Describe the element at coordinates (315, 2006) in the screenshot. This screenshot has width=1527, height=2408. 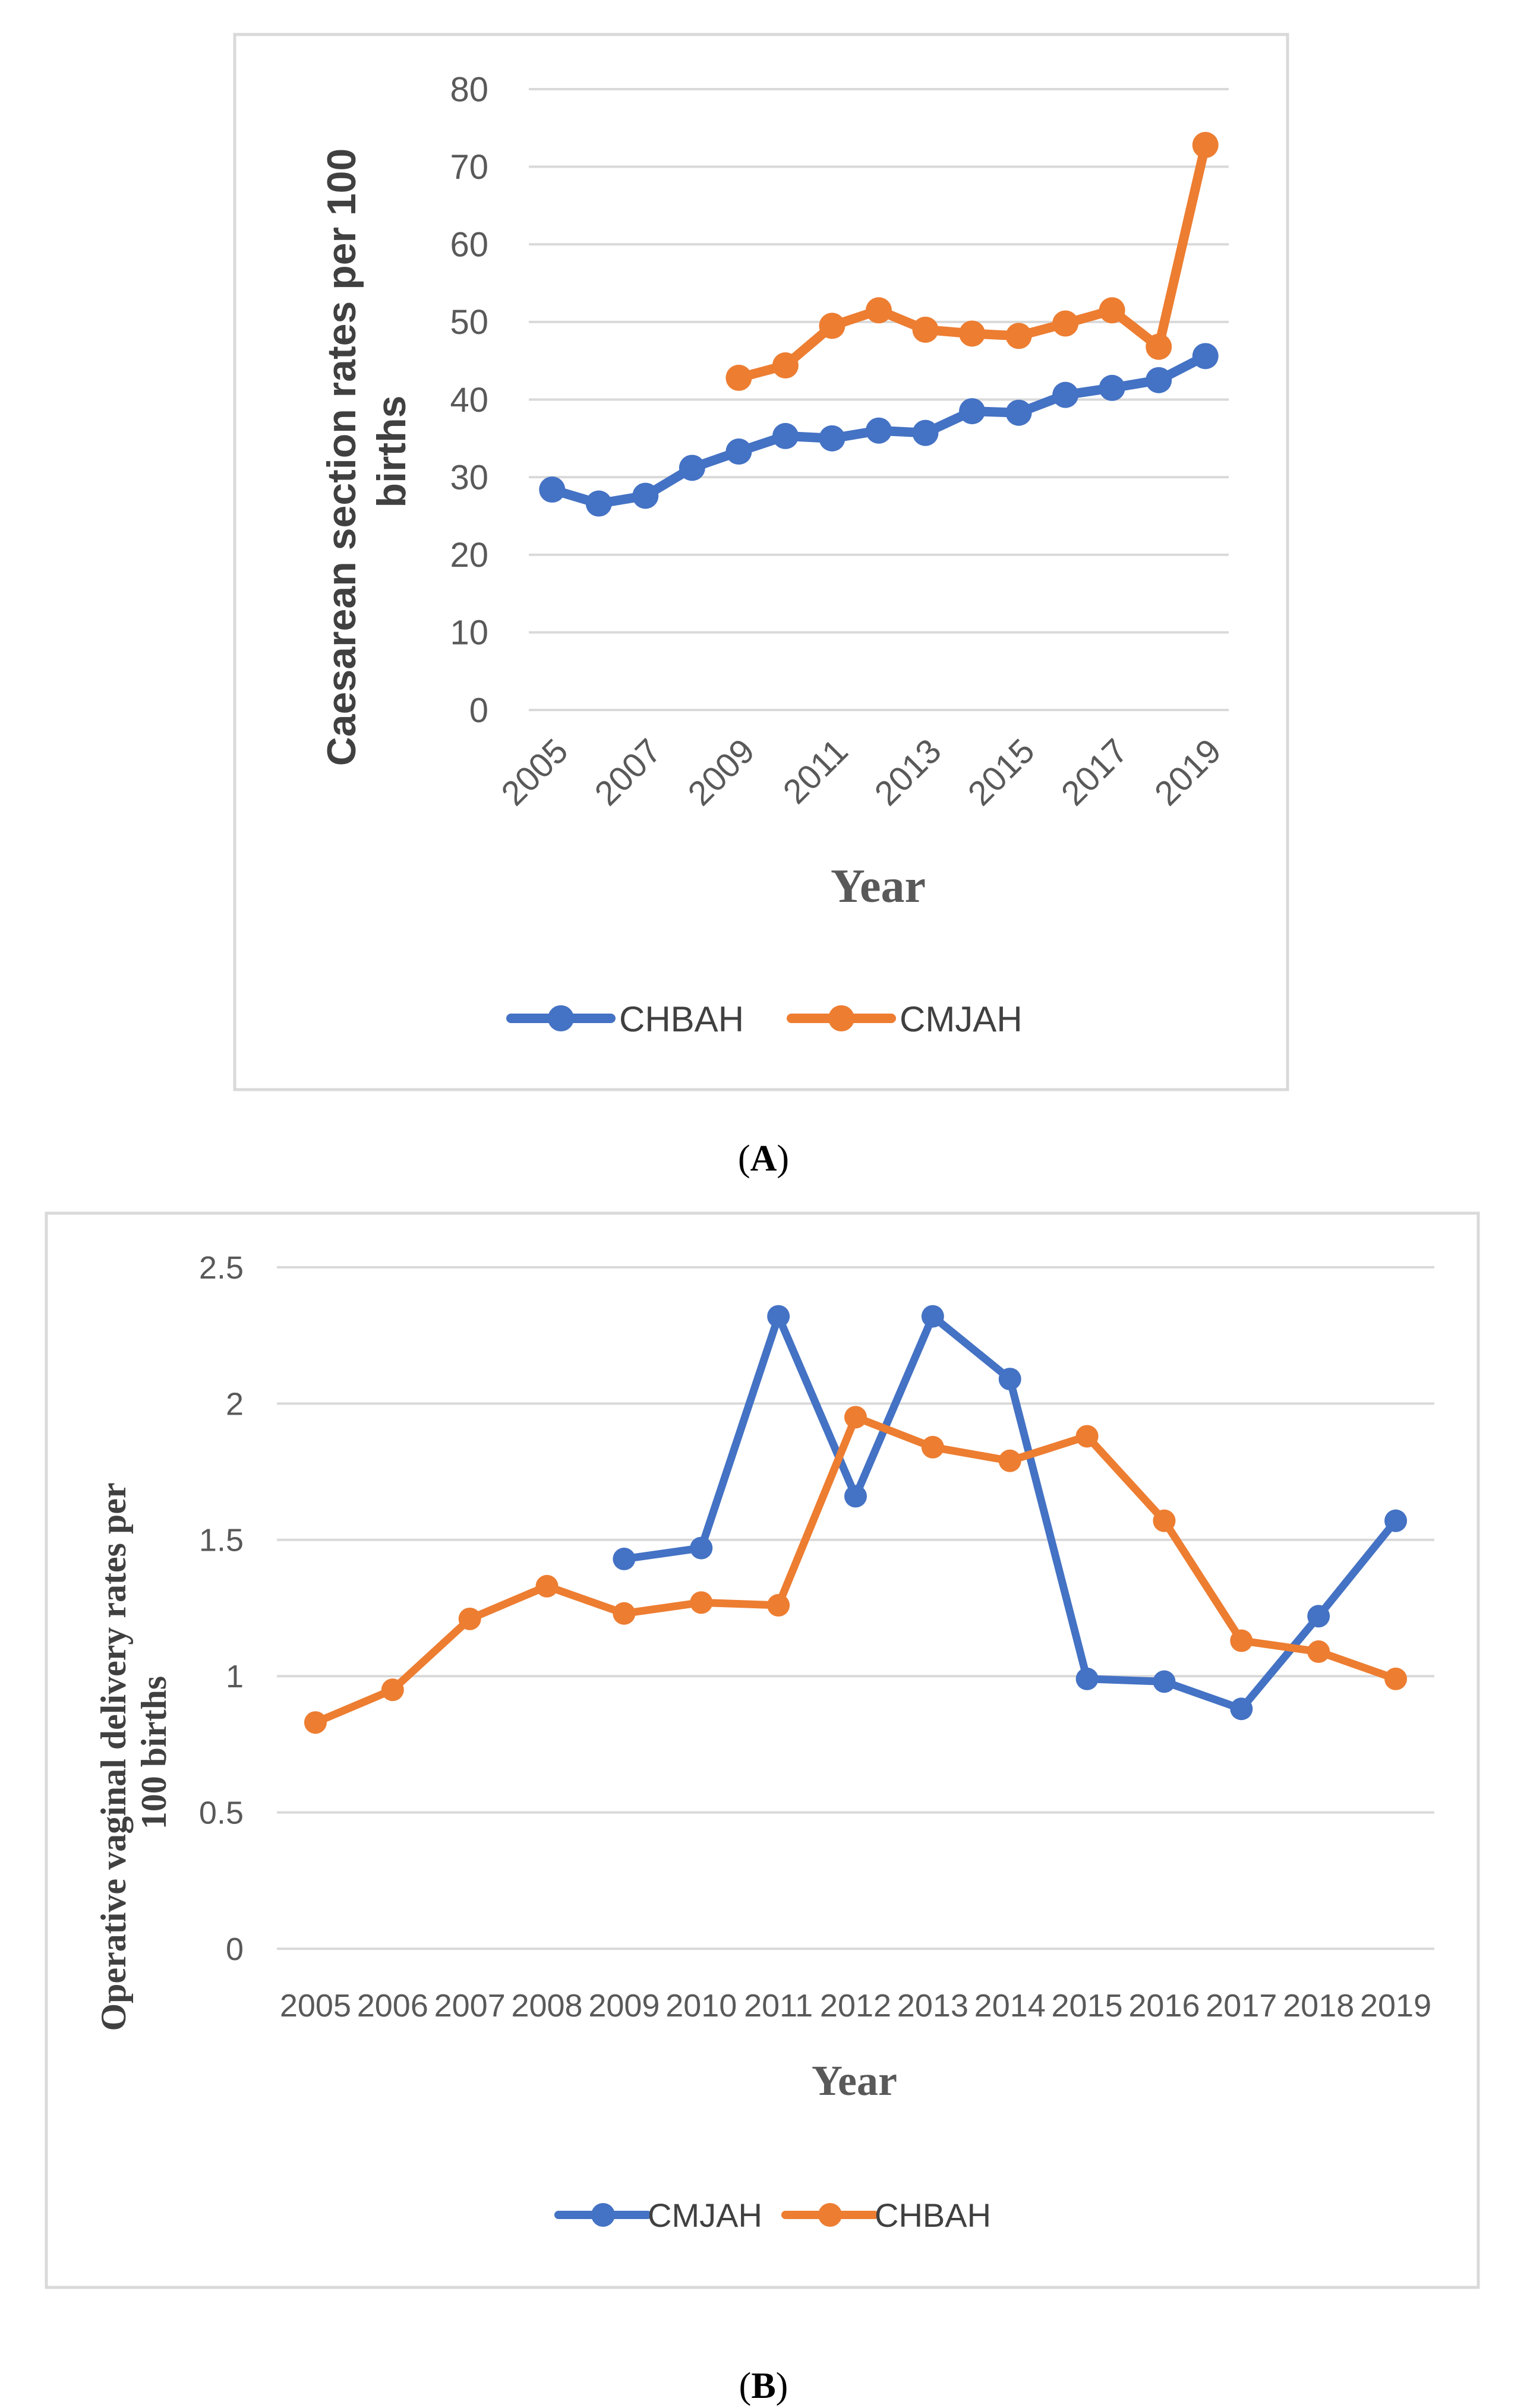
I see `chart-b-x-tick-label: 2005` at that location.